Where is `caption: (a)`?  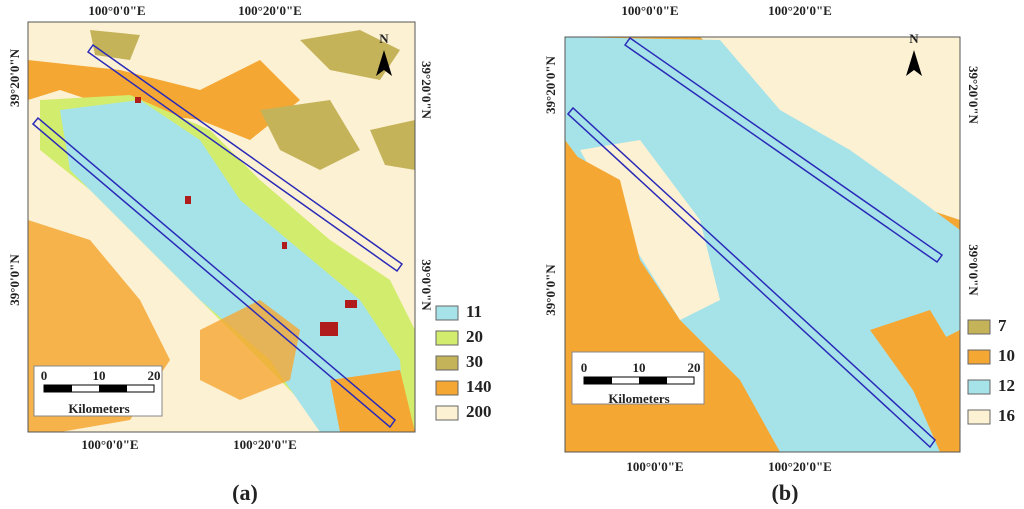 caption: (a) is located at coordinates (245, 492).